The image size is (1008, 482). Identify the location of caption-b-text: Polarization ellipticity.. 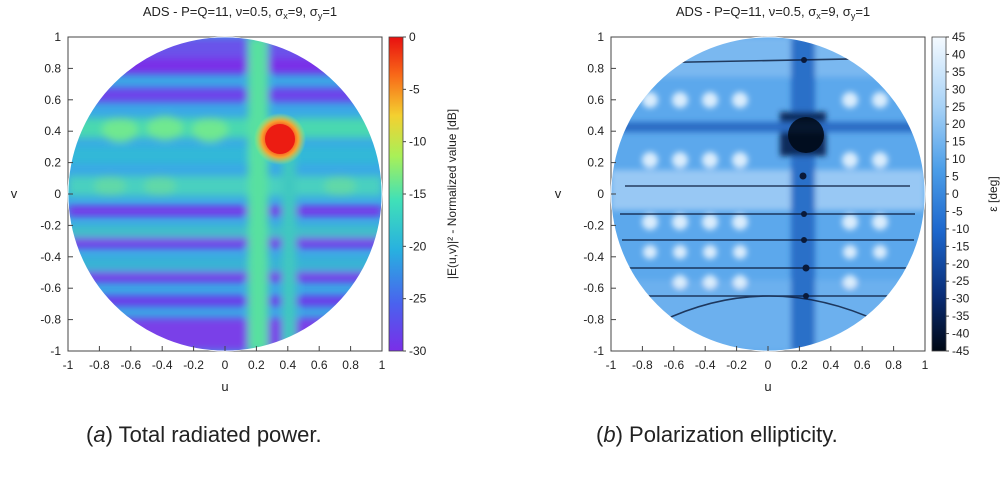
(730, 434).